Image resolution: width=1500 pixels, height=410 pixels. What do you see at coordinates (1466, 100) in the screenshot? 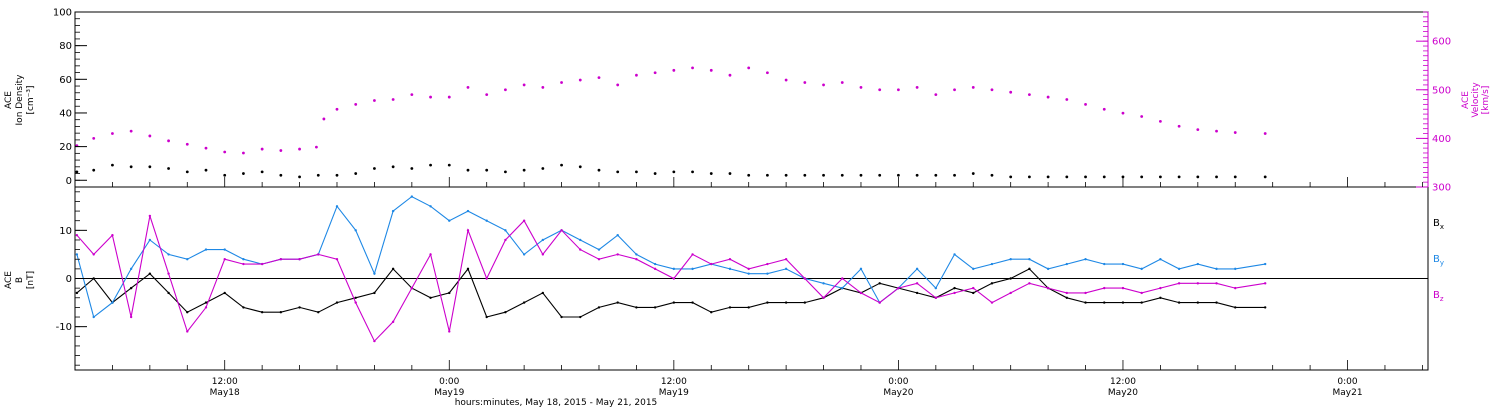
I see `velocity-ylabel-line1: ACE` at bounding box center [1466, 100].